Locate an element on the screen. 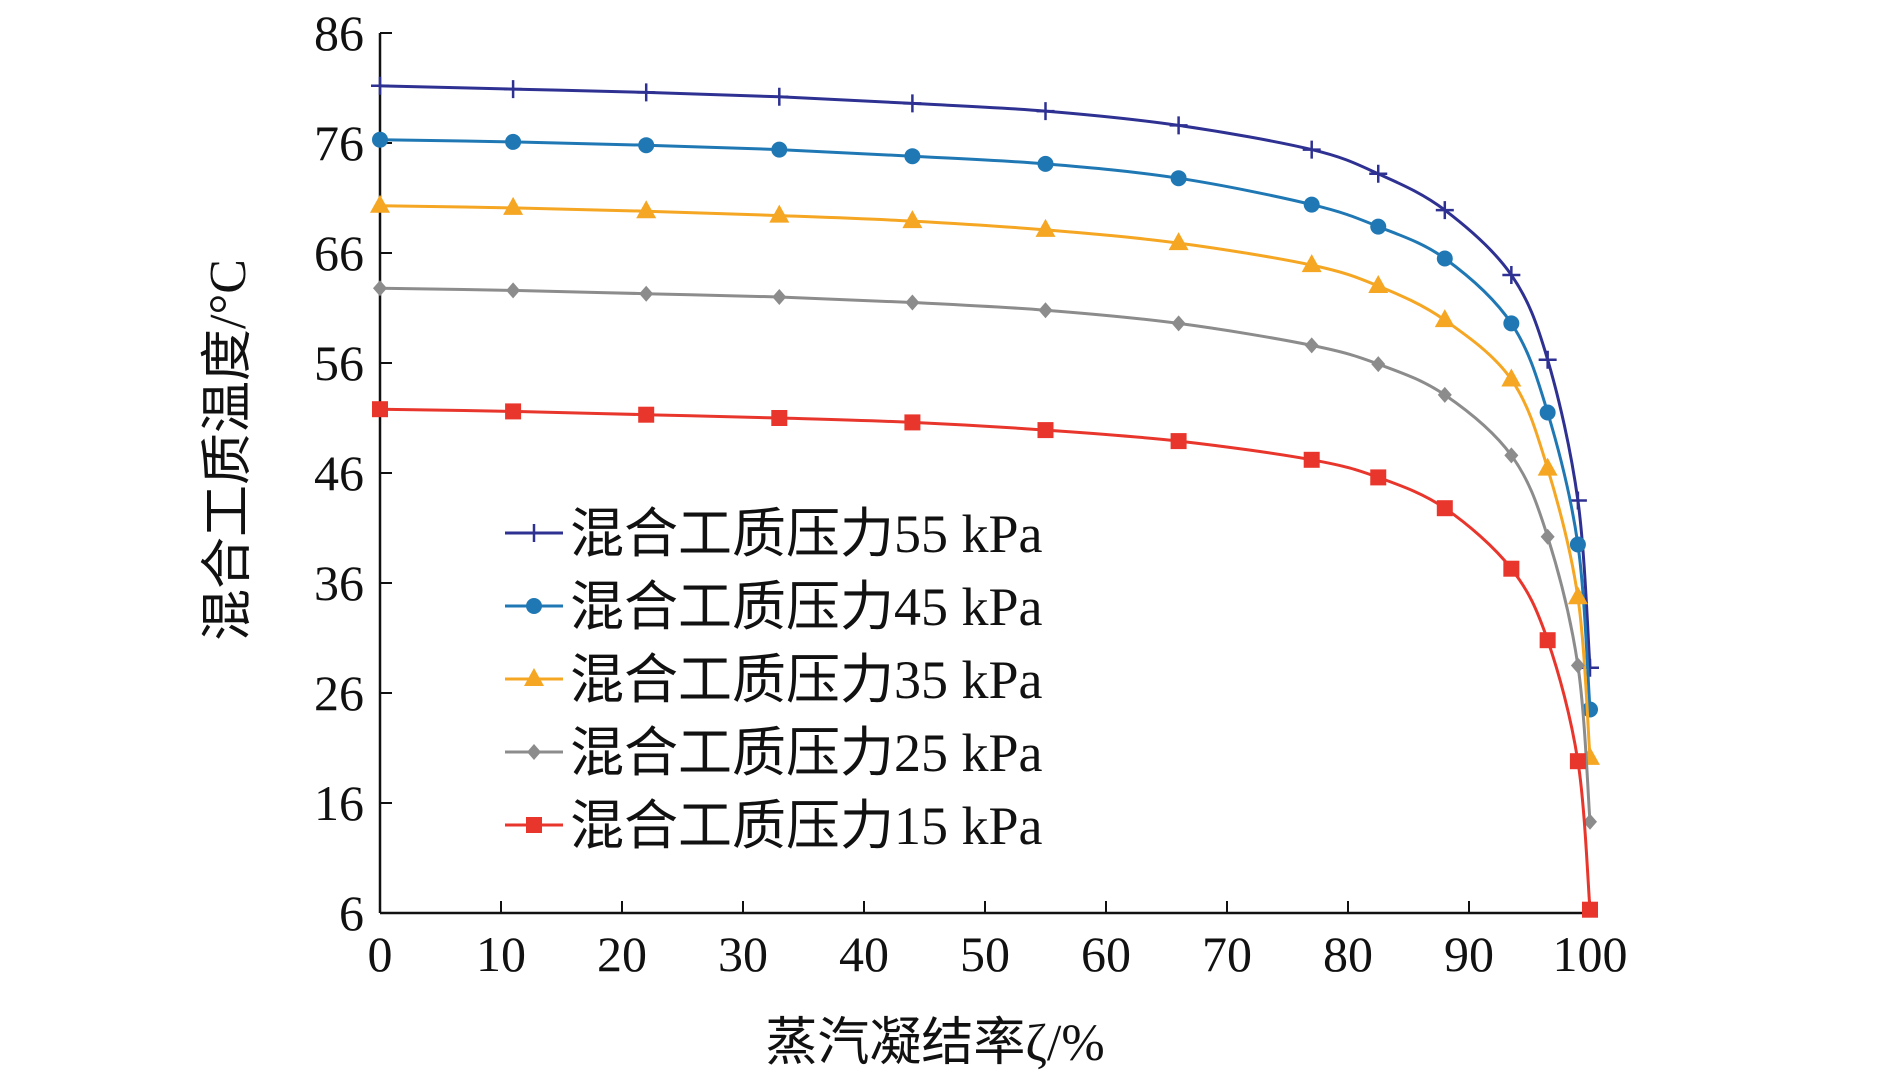 The image size is (1890, 1085). legend-label: 混合工质压力25 kPa is located at coordinates (806, 753).